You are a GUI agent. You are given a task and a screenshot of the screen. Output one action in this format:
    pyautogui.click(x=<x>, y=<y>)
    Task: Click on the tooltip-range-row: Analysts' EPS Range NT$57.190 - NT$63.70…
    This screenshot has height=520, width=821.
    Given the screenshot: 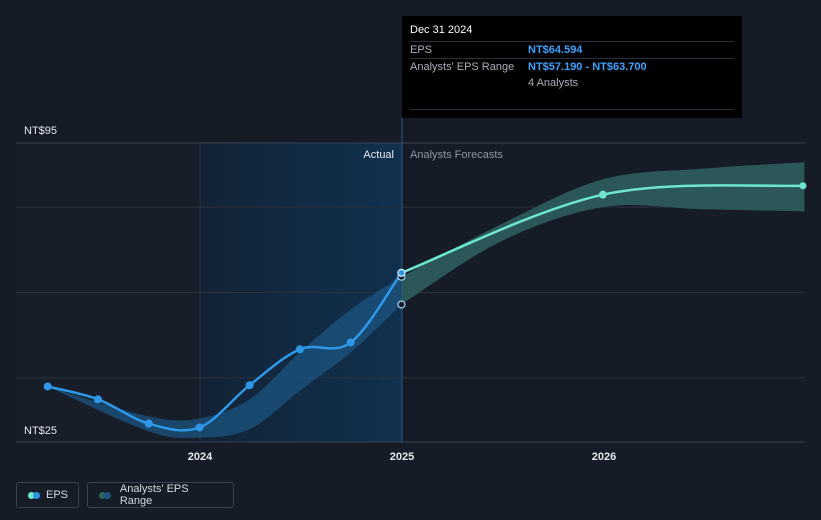 What is the action you would take?
    pyautogui.click(x=572, y=67)
    